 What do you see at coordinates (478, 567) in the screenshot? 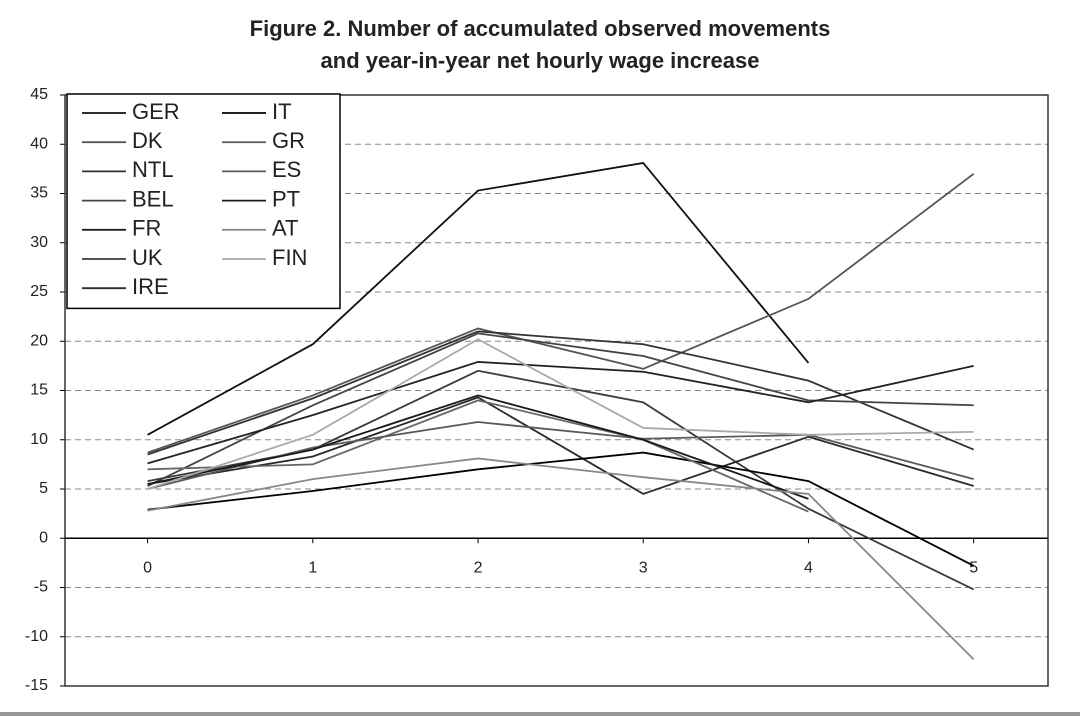
I see `x-tick-label: 2` at bounding box center [478, 567].